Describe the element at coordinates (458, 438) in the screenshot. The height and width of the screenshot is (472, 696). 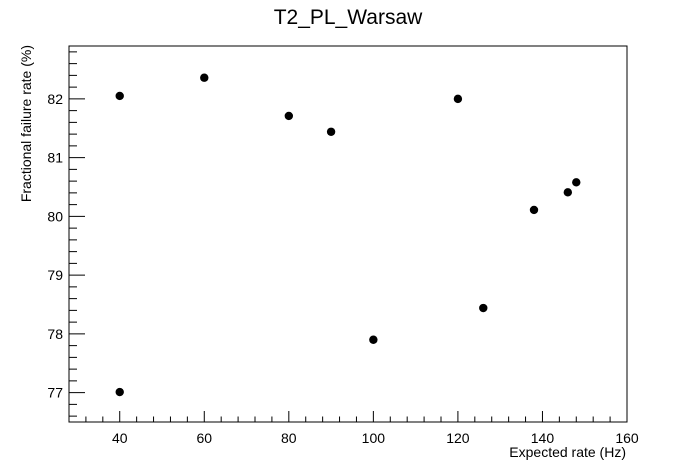
I see `x-tick-label: 120` at that location.